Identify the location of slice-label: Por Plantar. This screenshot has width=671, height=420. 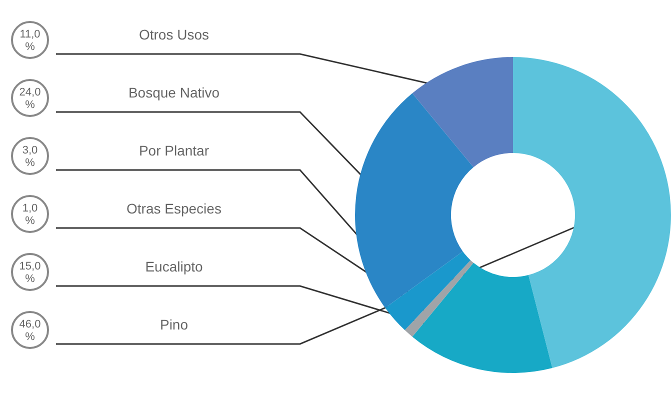
(174, 150).